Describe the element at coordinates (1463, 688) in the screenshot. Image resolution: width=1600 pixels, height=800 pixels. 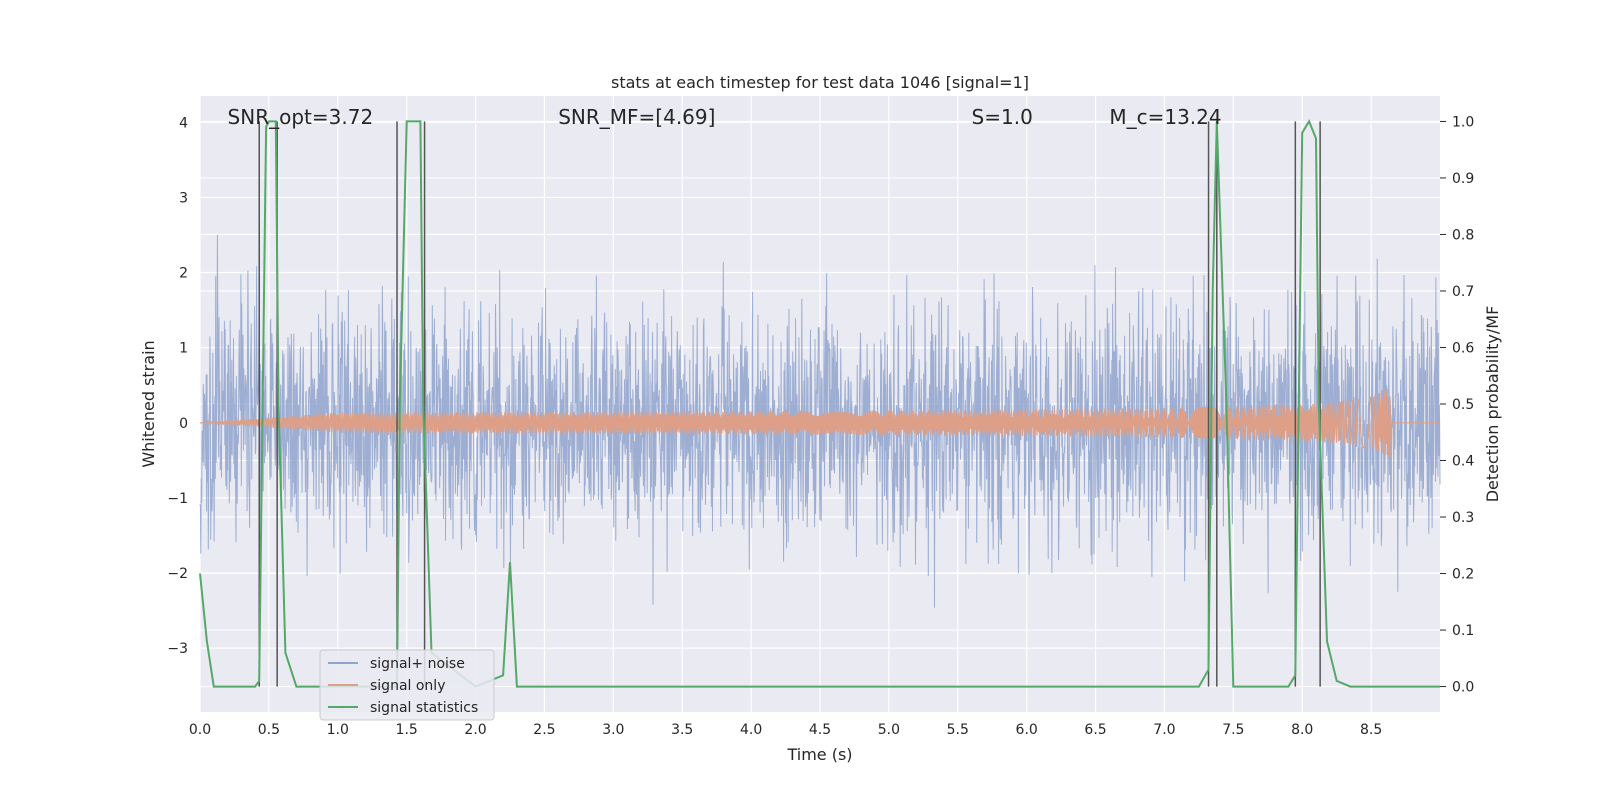
I see `y2-tick-label: 0.0` at that location.